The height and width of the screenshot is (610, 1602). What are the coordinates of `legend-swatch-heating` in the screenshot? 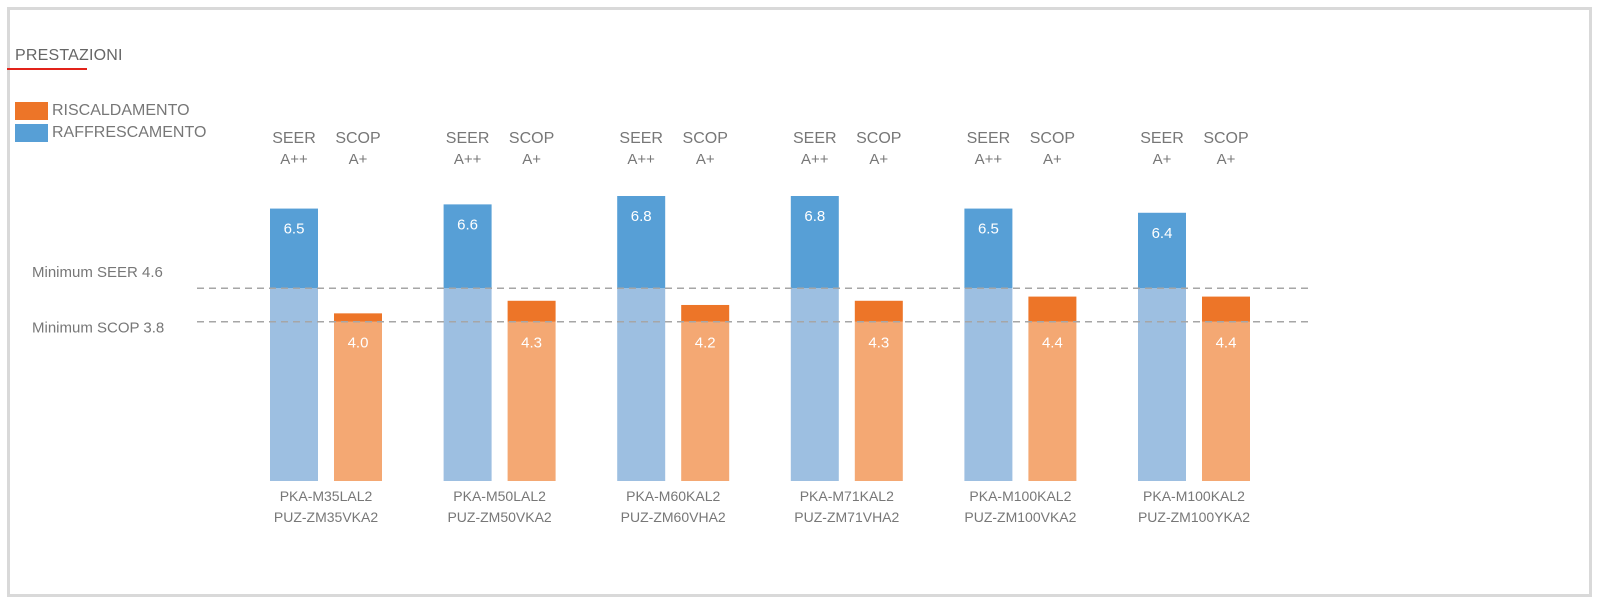 It's located at (31, 111).